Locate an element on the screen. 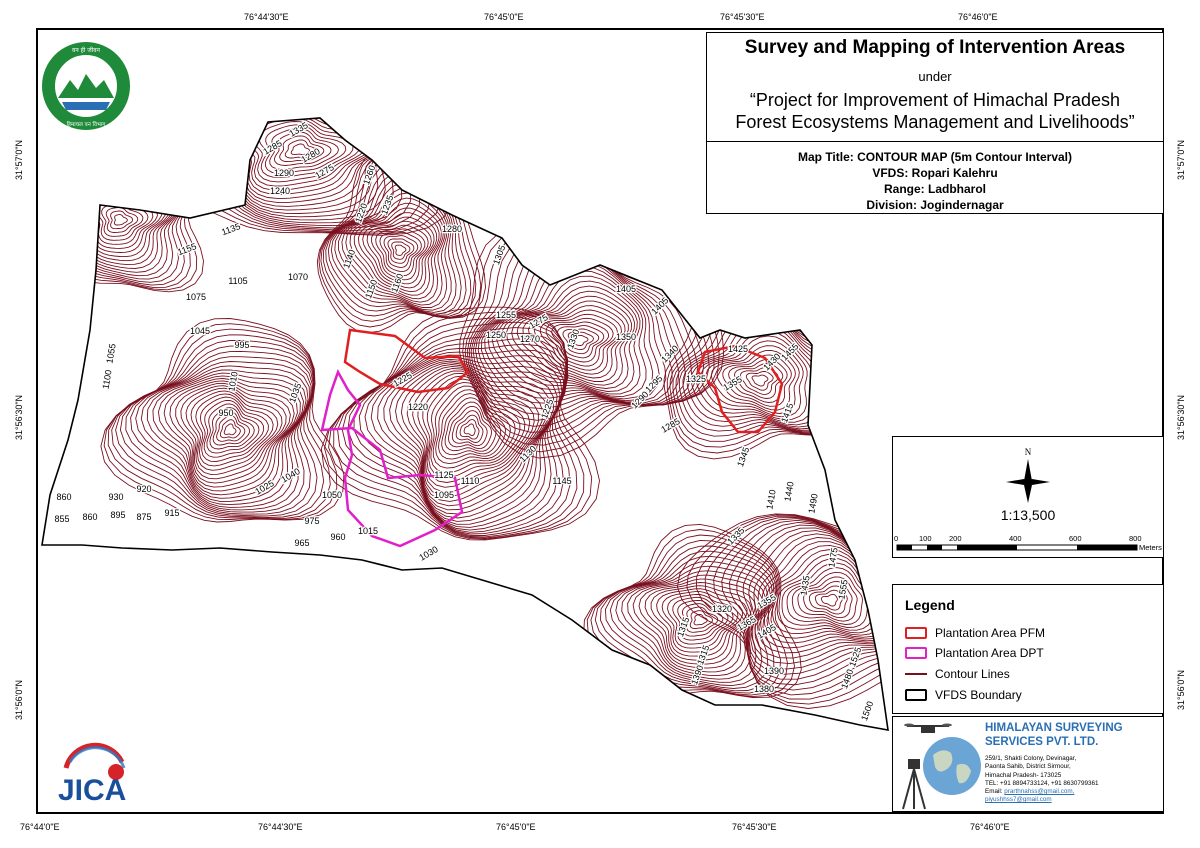  coord-top-4: 76°46'0"E is located at coordinates (978, 17).